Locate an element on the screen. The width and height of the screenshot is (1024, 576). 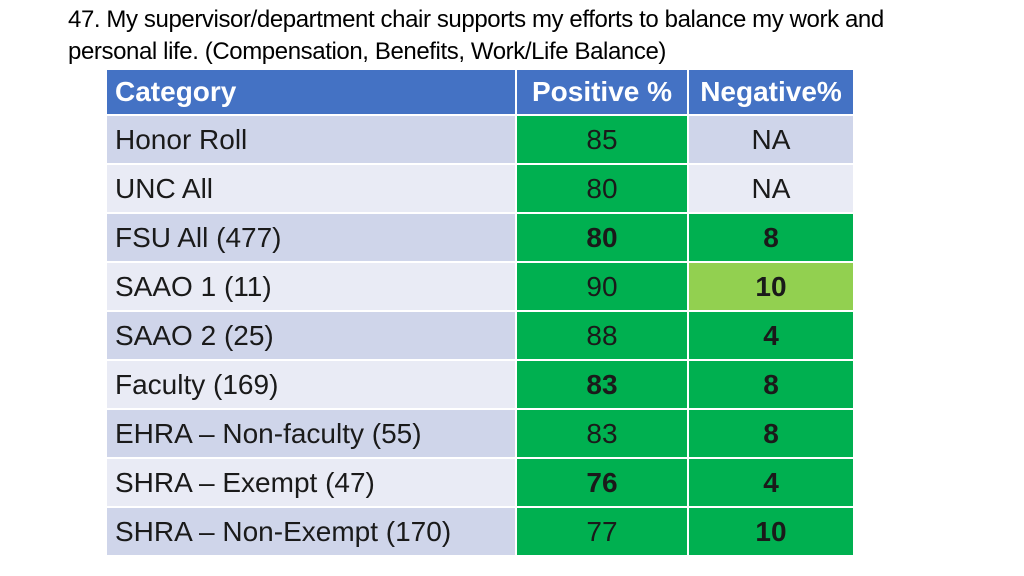
table-row: EHRA – Non-faculty (55) 83 8 is located at coordinates (480, 433).